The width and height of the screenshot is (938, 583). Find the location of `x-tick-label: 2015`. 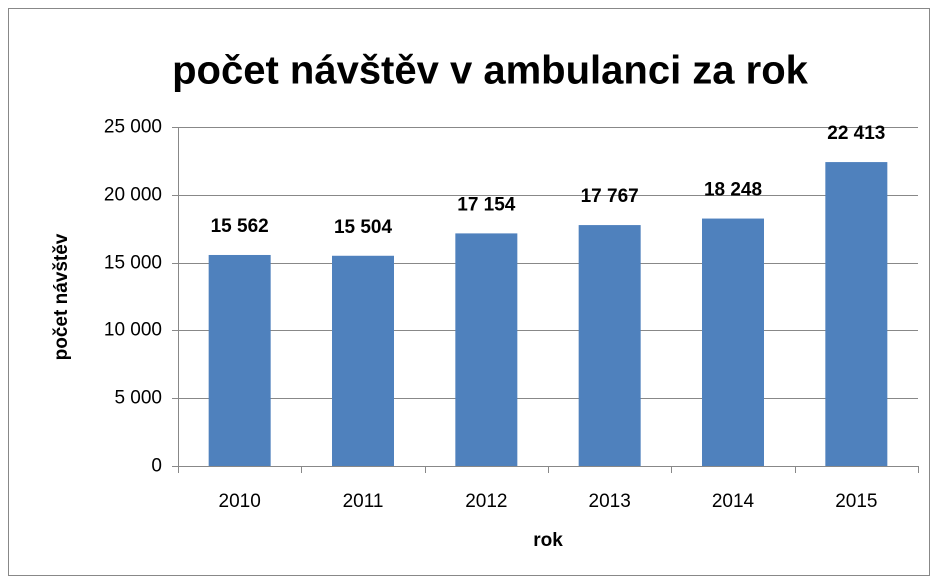

x-tick-label: 2015 is located at coordinates (856, 501).